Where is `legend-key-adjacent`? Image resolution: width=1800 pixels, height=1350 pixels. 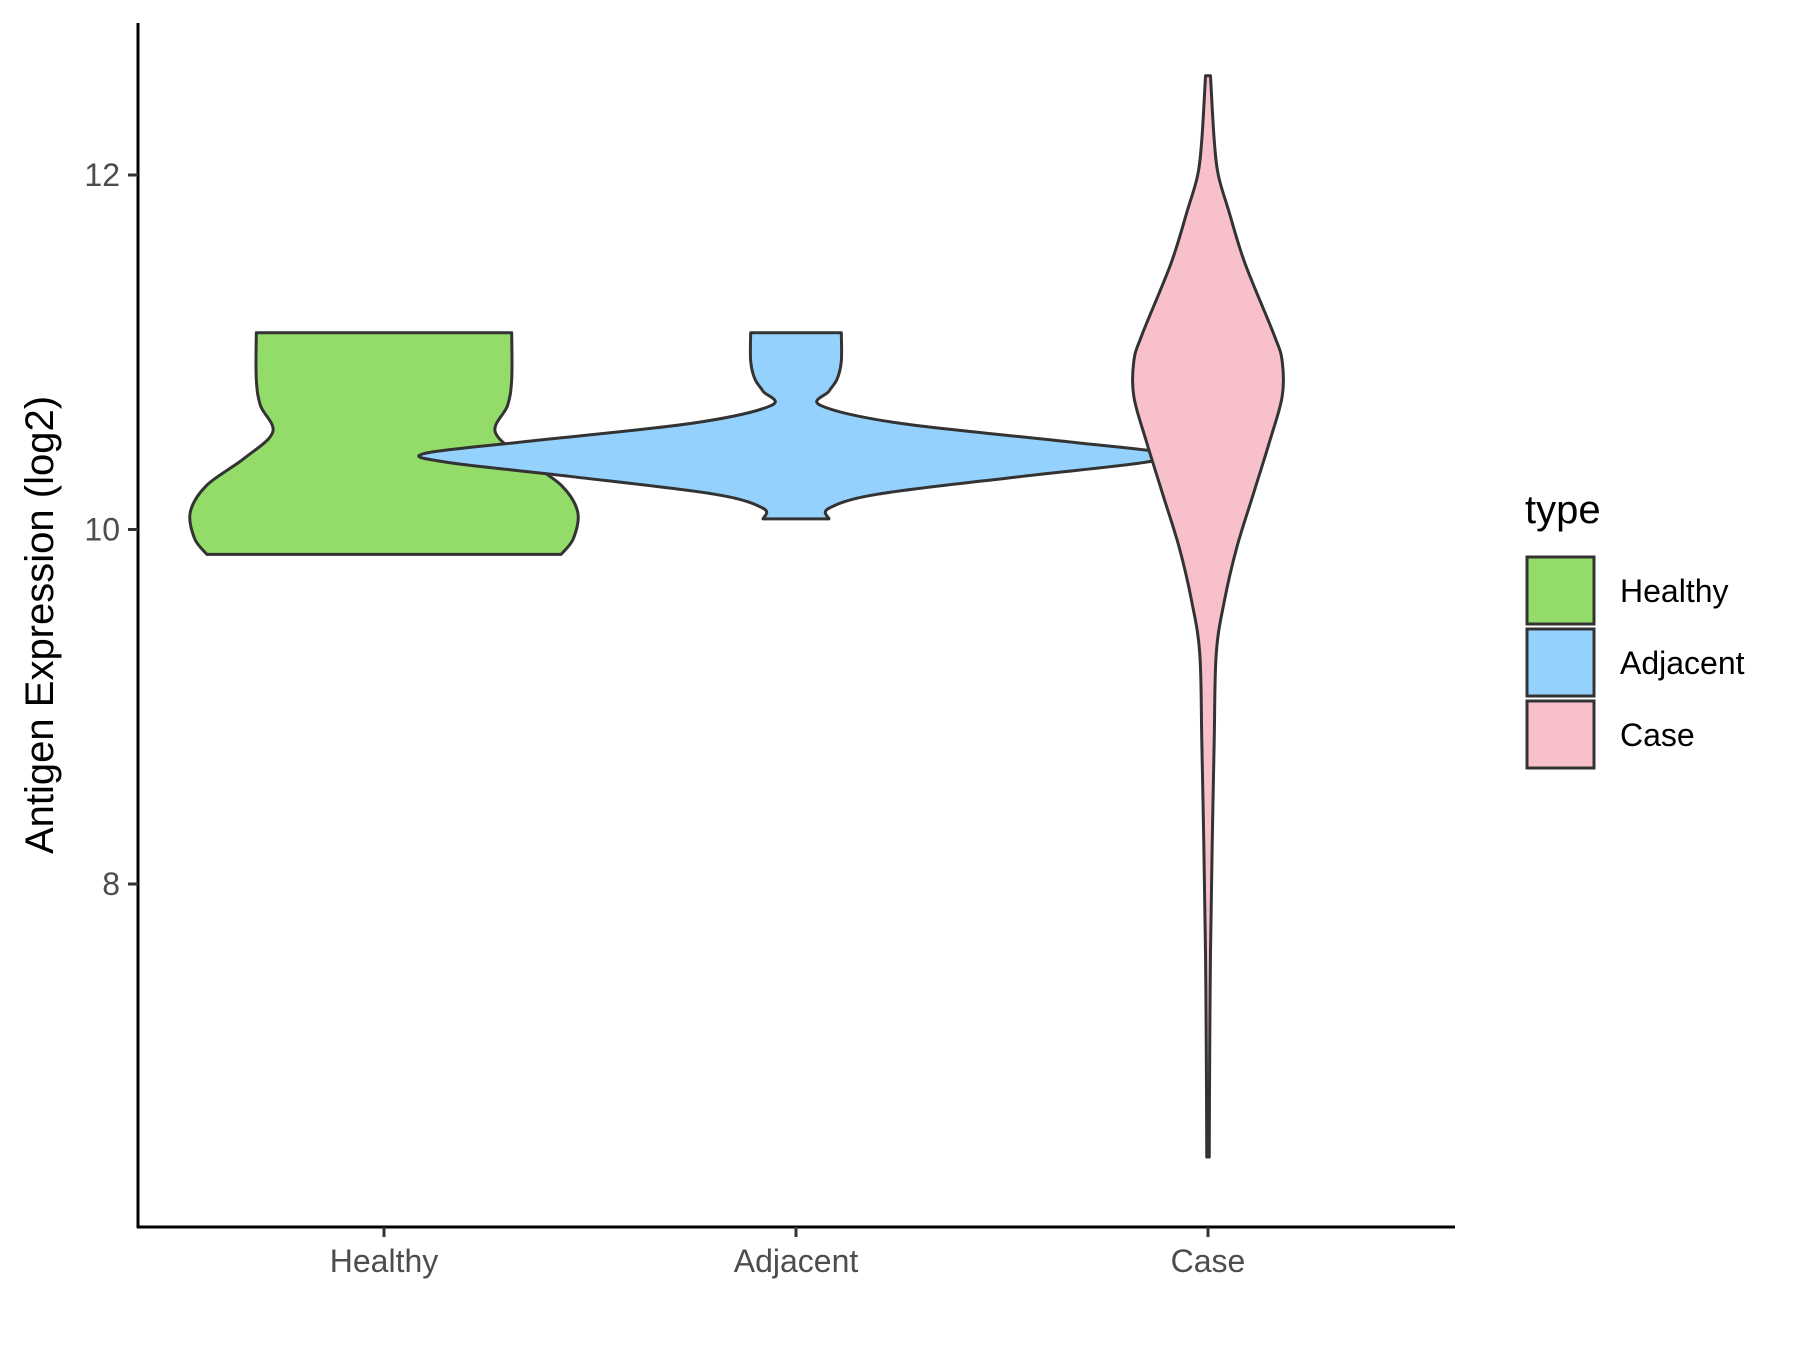
legend-key-adjacent is located at coordinates (1560, 662).